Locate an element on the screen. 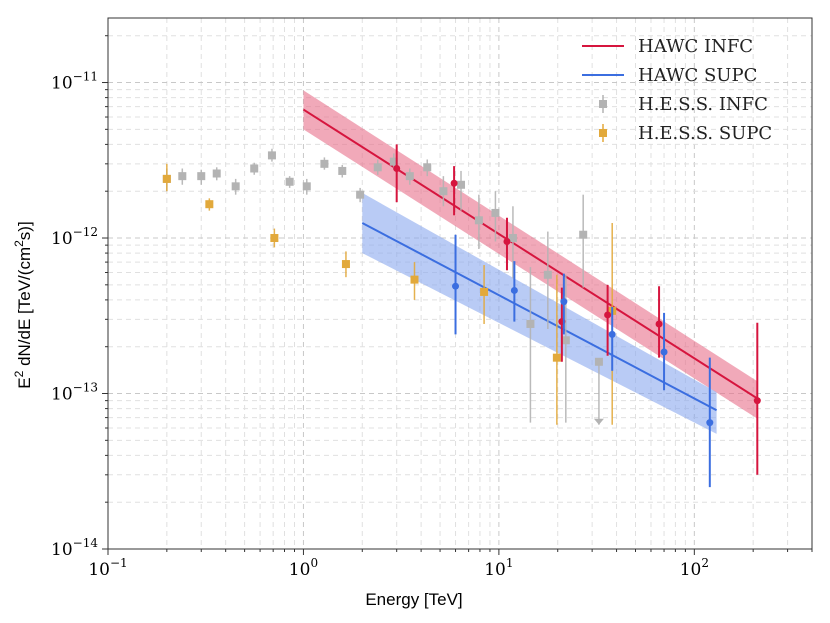 The width and height of the screenshot is (830, 623). x-tick-label: 10⁰ is located at coordinates (303, 568).